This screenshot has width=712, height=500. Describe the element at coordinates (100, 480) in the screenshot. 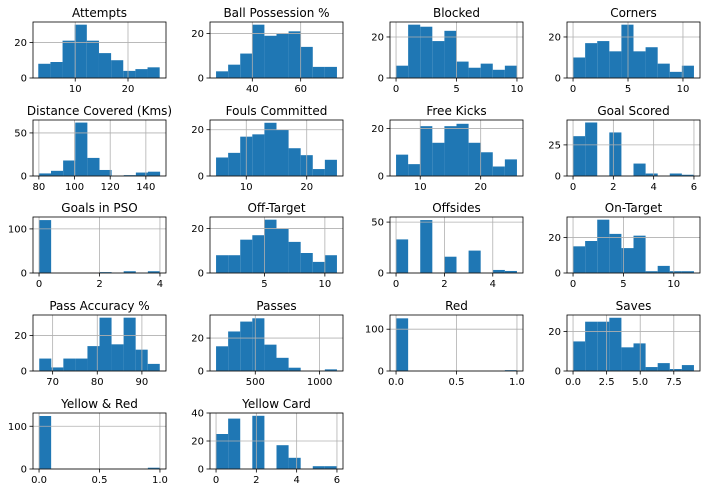

I see `x-tick-label: 0.5` at that location.